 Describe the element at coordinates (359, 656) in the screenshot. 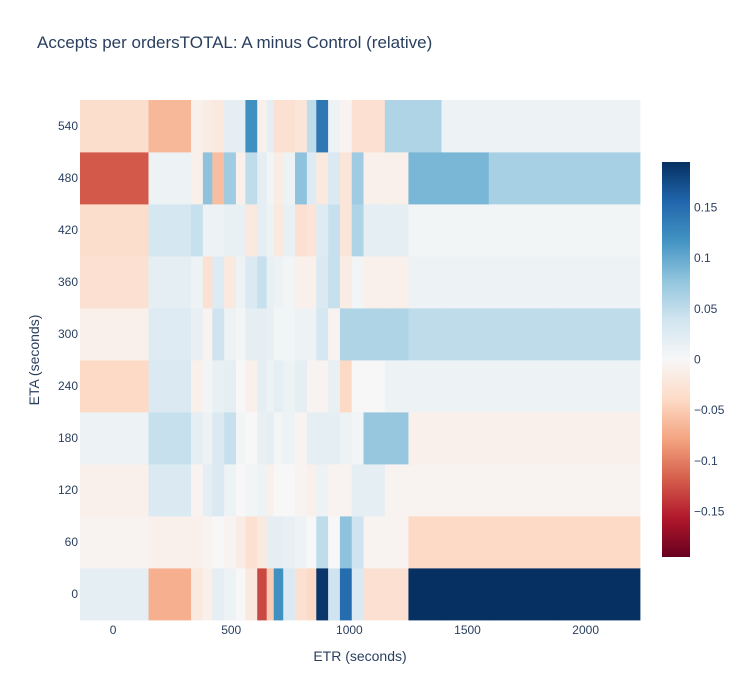

I see `x-axis-title: ETR (seconds)` at that location.